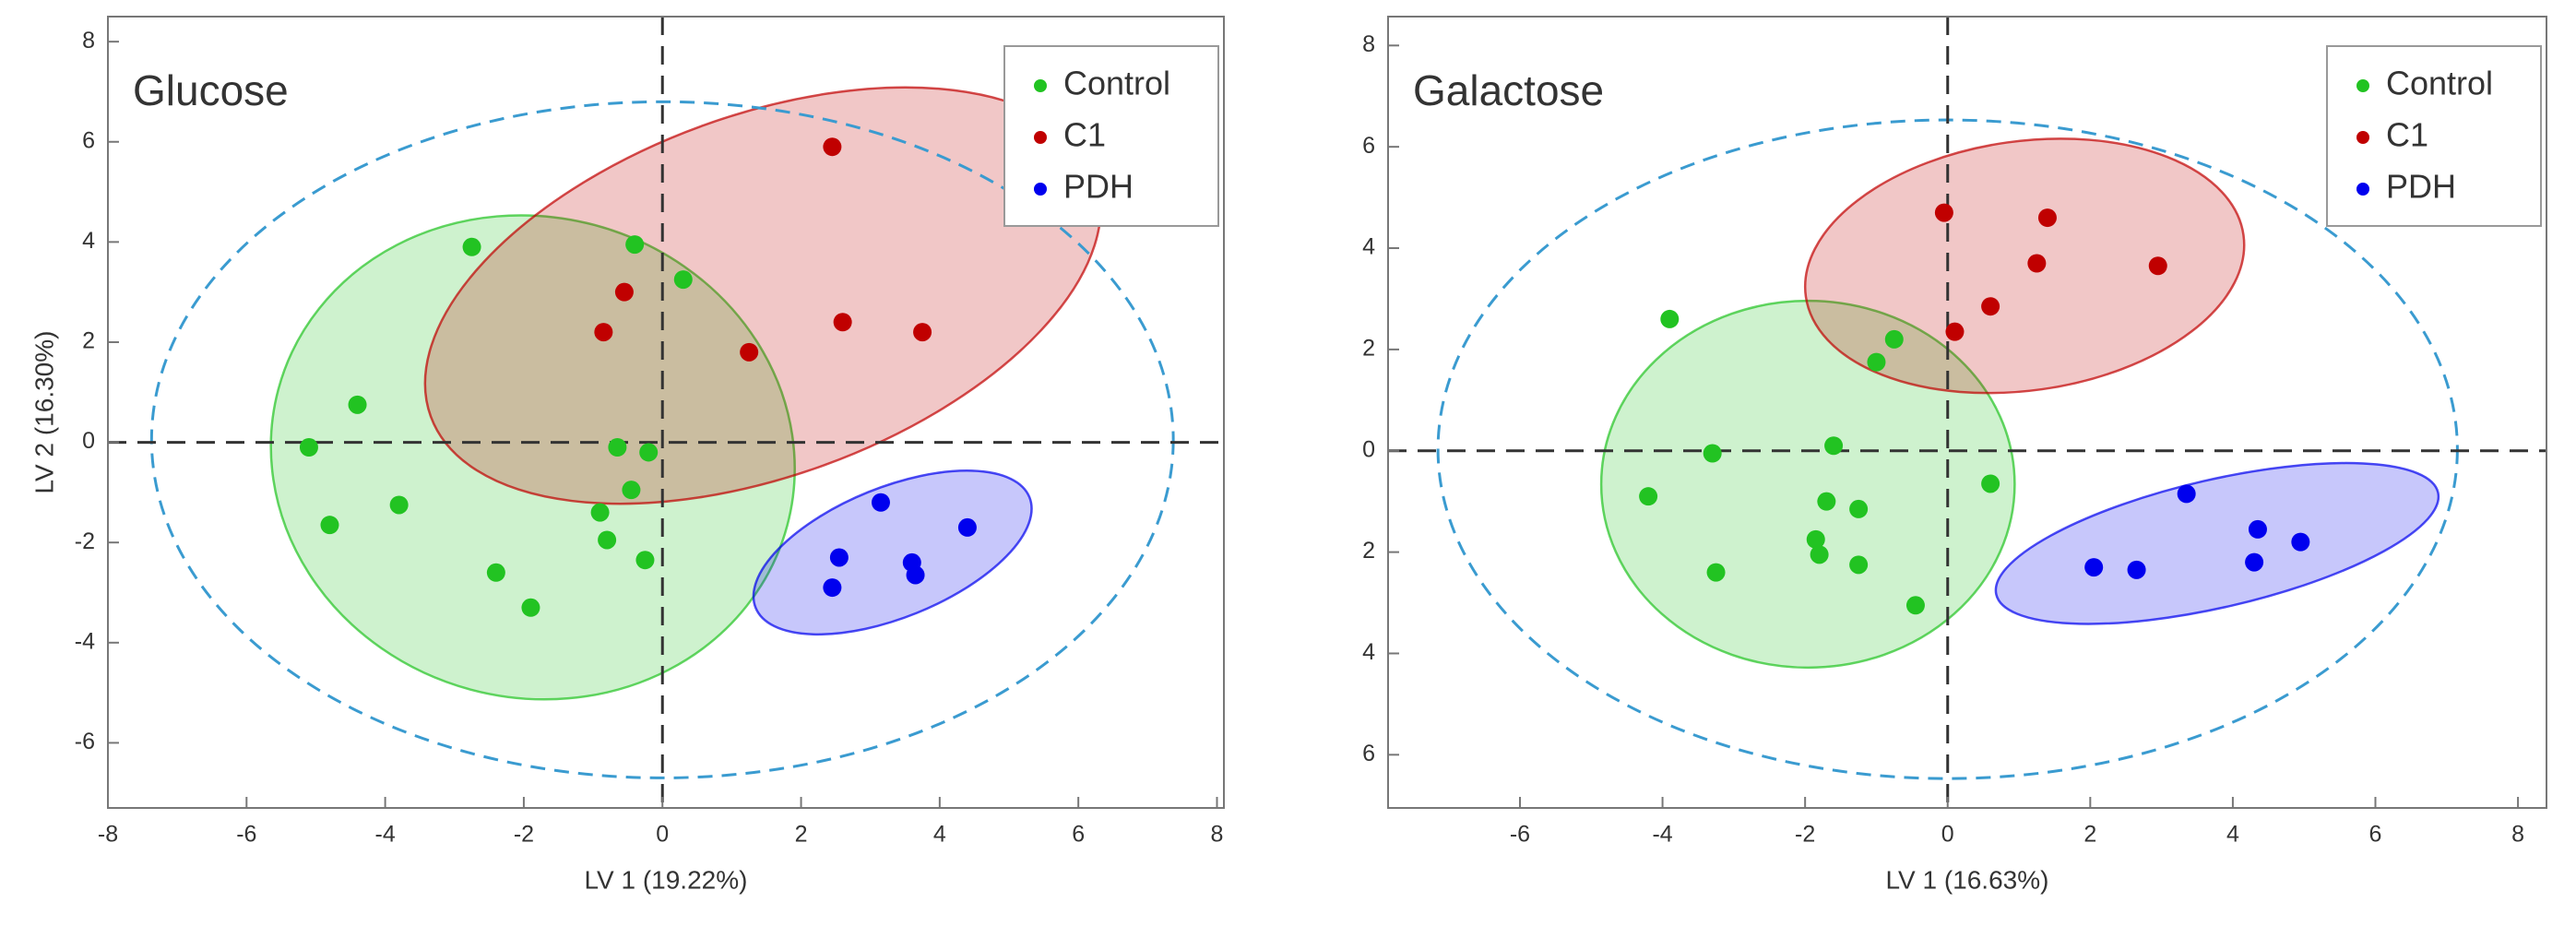 This screenshot has width=2576, height=938. Describe the element at coordinates (2517, 835) in the screenshot. I see `x-tick-label: 8` at that location.